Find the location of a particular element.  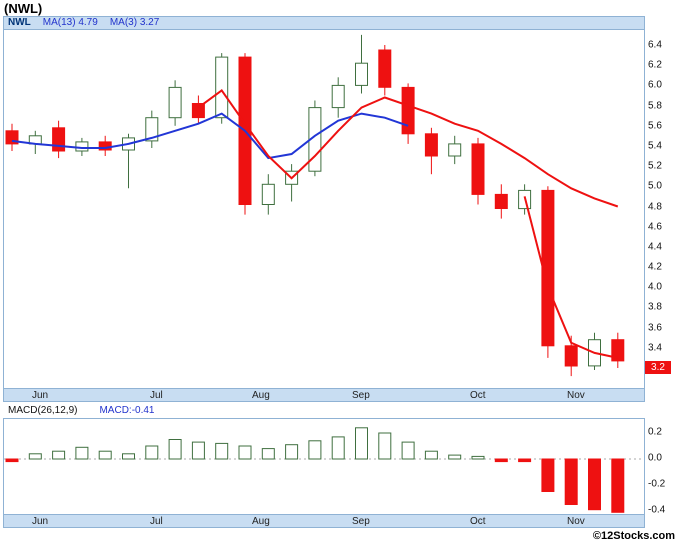

macd-legend-bar: MACD(26,12,9) MACD:-0.41 is located at coordinates (78, 410).